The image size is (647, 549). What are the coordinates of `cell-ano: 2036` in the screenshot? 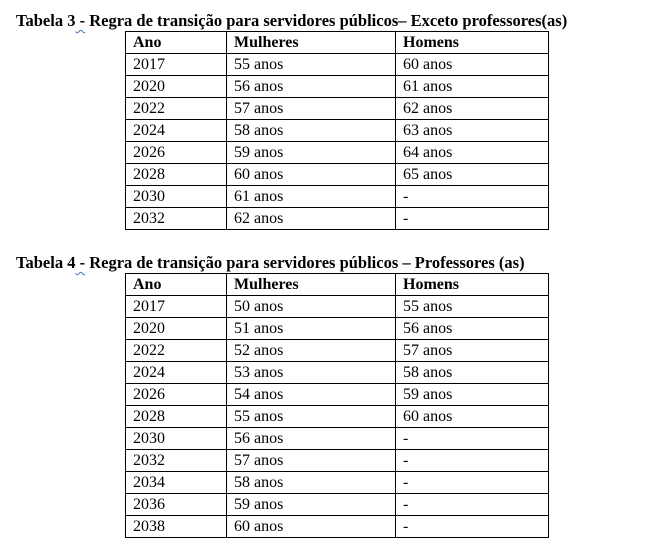 It's located at (176, 504).